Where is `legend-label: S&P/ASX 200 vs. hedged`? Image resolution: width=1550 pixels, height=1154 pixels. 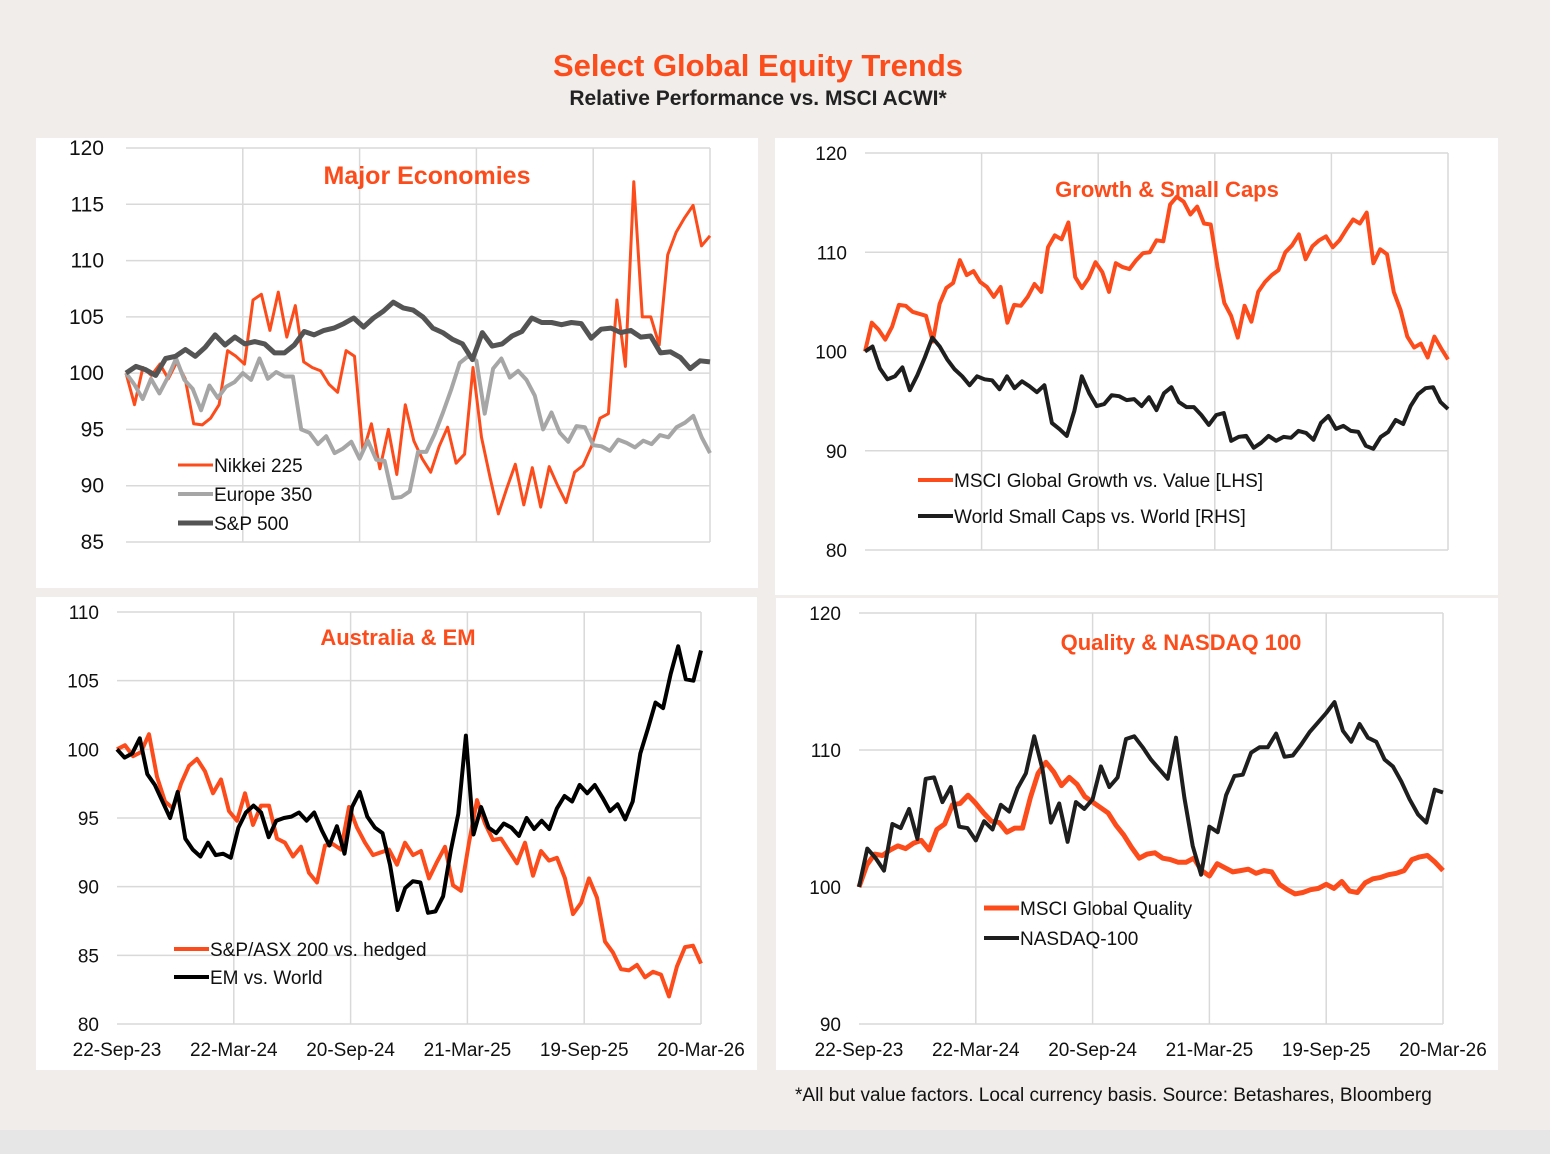 legend-label: S&P/ASX 200 vs. hedged is located at coordinates (318, 950).